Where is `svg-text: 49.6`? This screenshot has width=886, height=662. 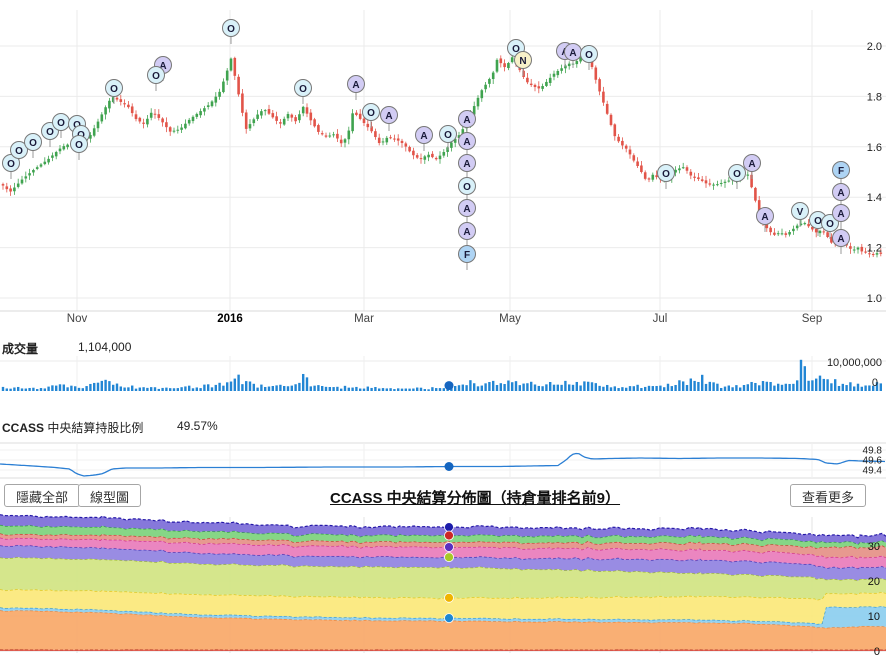
svg-text: 49.6 is located at coordinates (873, 461).